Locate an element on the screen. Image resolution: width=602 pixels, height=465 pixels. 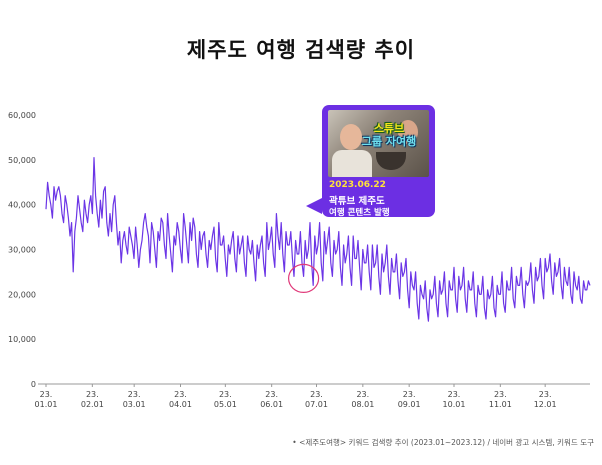
thumbnail-text: 스튜브 그룹 자여행 is located at coordinates (389, 135).